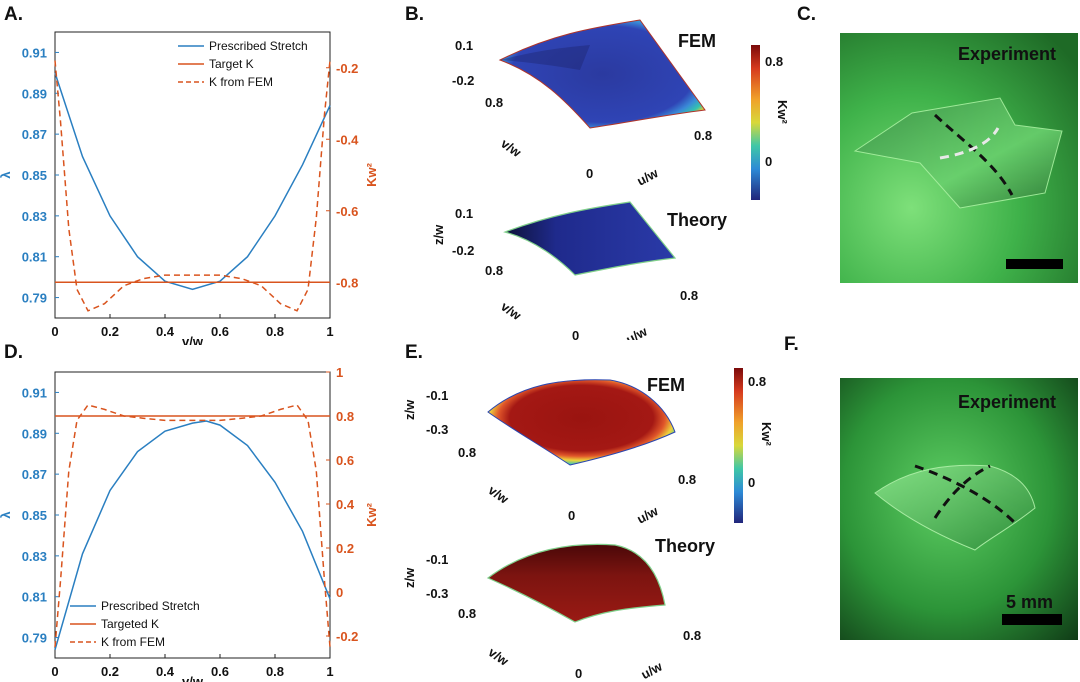  I want to click on z-axis-label-e-top: z/w, so click(409, 409).